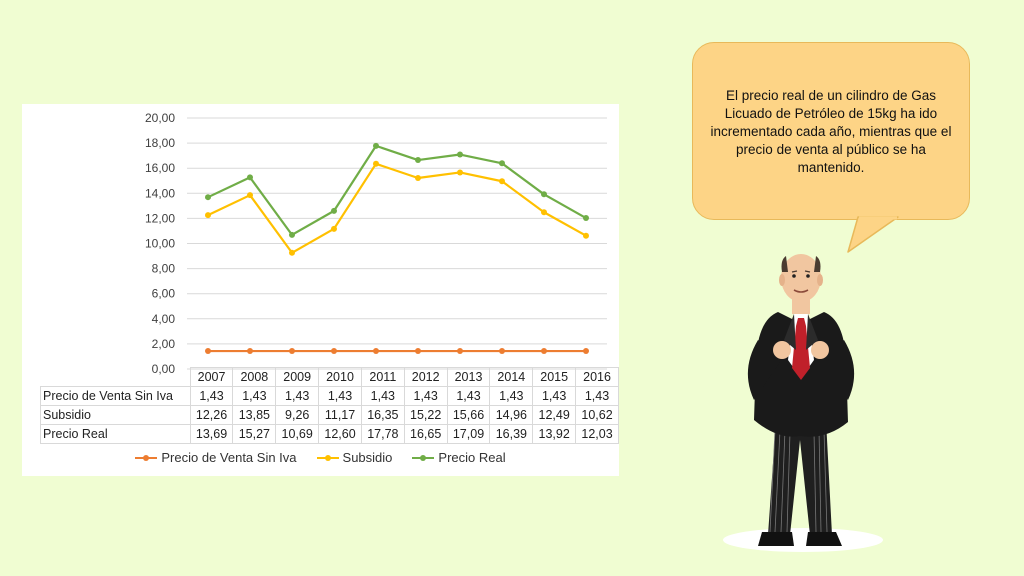 The height and width of the screenshot is (576, 1024). What do you see at coordinates (554, 434) in the screenshot?
I see `data-label: 13,92` at bounding box center [554, 434].